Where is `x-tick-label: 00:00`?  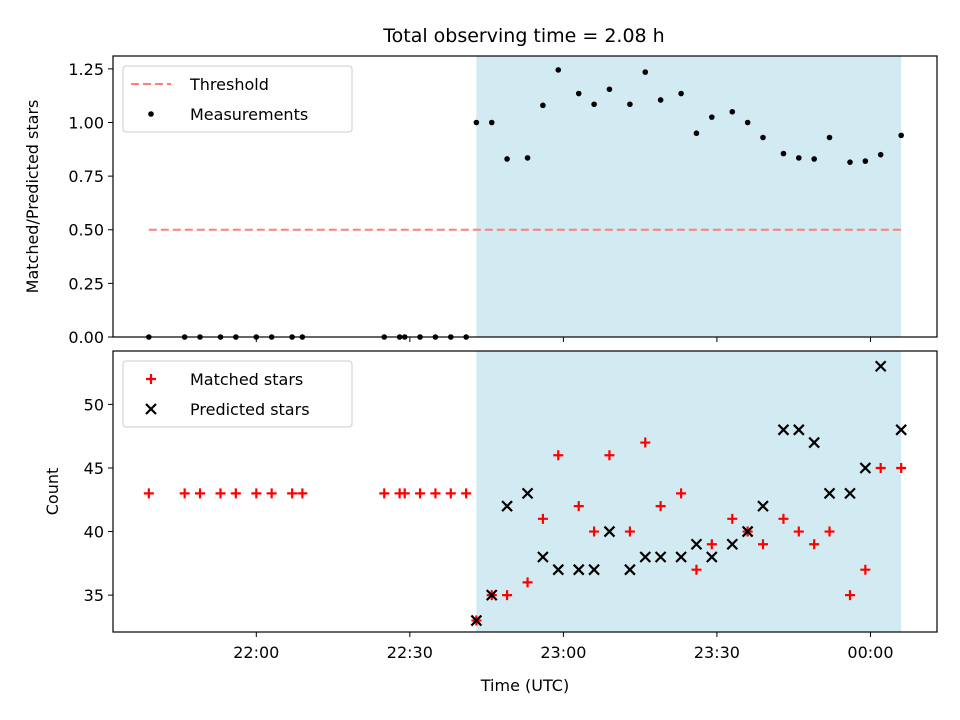 x-tick-label: 00:00 is located at coordinates (870, 652).